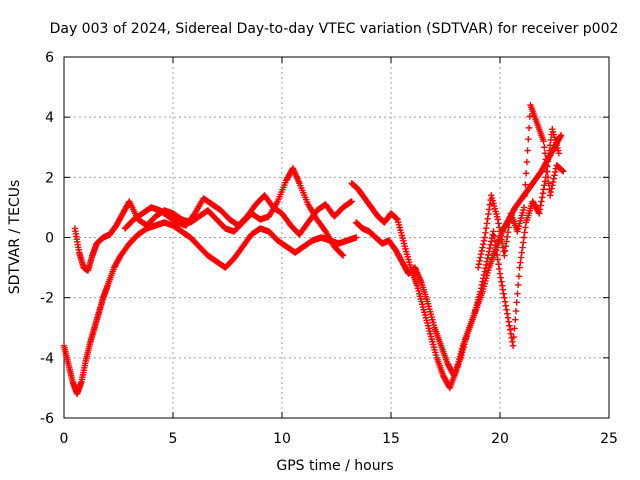 Image resolution: width=640 pixels, height=480 pixels. I want to click on x-axis-label: GPS time / hours, so click(334, 466).